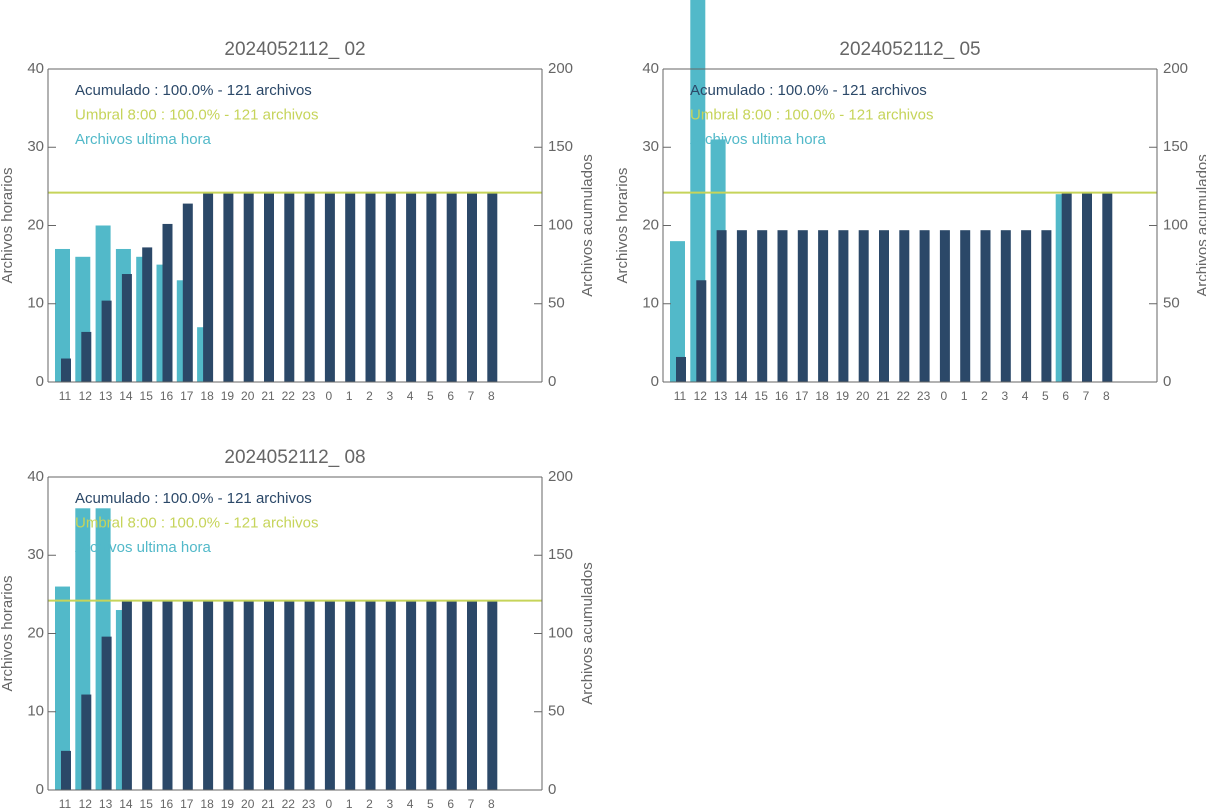 The image size is (1206, 812). I want to click on x-tick-label: 12, so click(86, 804).